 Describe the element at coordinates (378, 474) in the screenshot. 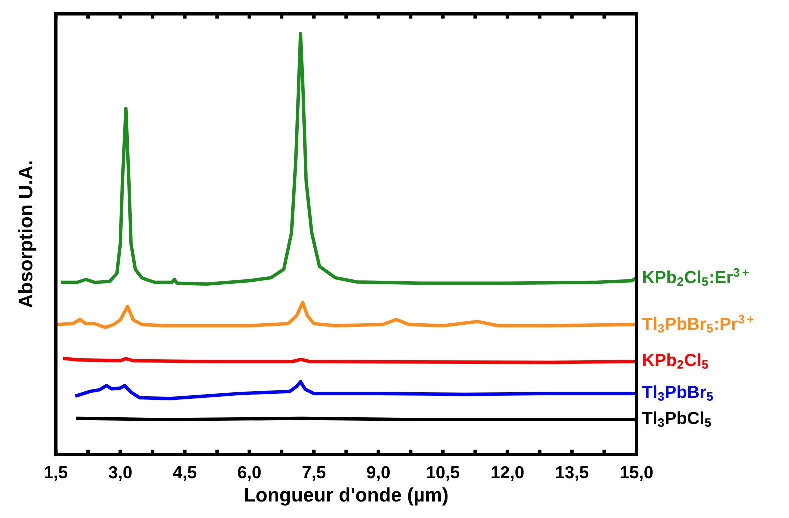

I see `x-tick-label: 9,0` at that location.